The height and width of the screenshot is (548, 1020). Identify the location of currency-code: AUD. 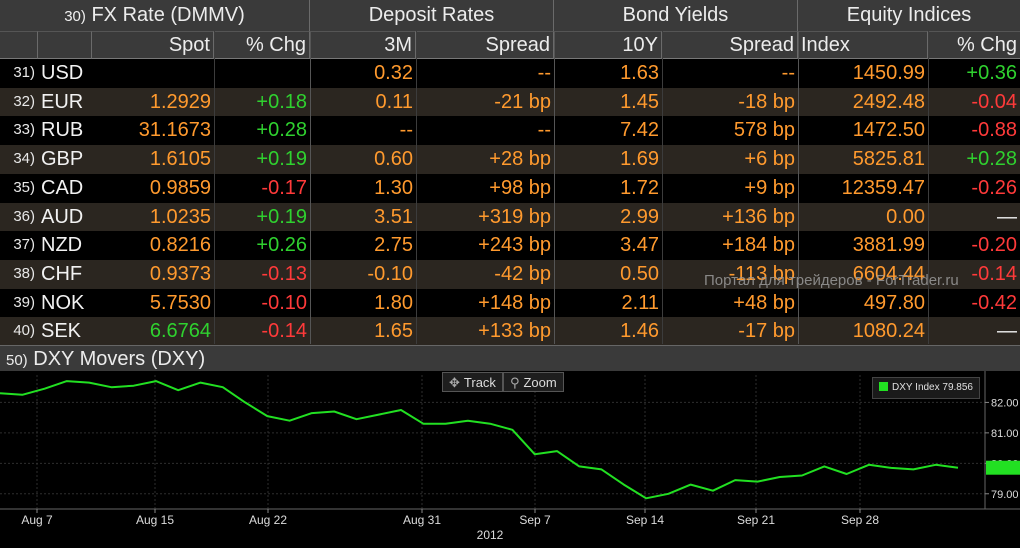
(62, 216).